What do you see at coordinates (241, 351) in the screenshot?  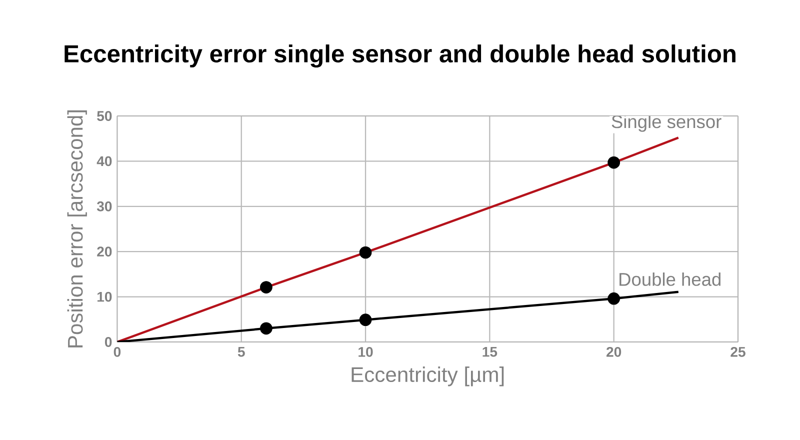 I see `x-tick-label: 5` at bounding box center [241, 351].